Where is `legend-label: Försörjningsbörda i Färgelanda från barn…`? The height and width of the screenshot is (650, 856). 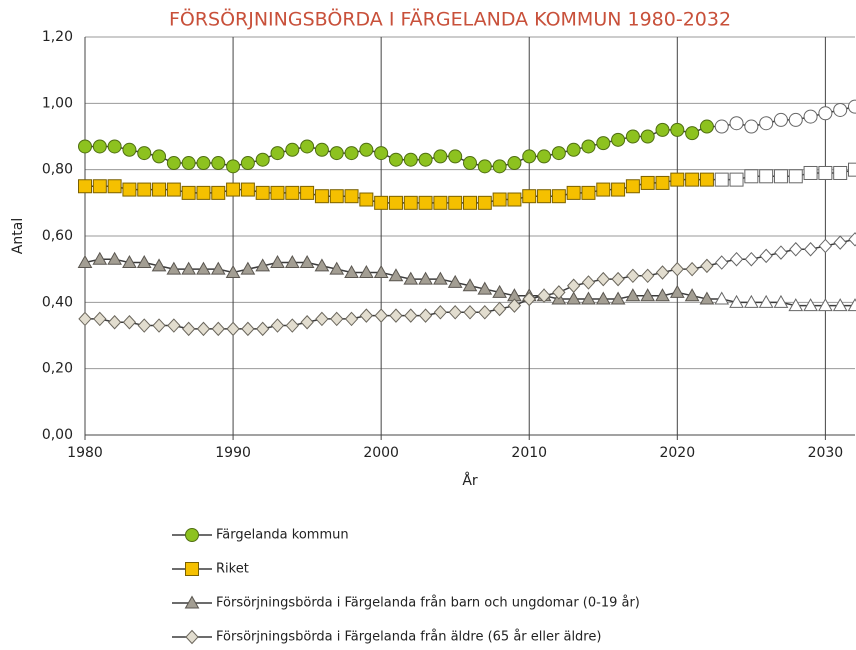 legend-label: Försörjningsbörda i Färgelanda från barn… is located at coordinates (428, 603).